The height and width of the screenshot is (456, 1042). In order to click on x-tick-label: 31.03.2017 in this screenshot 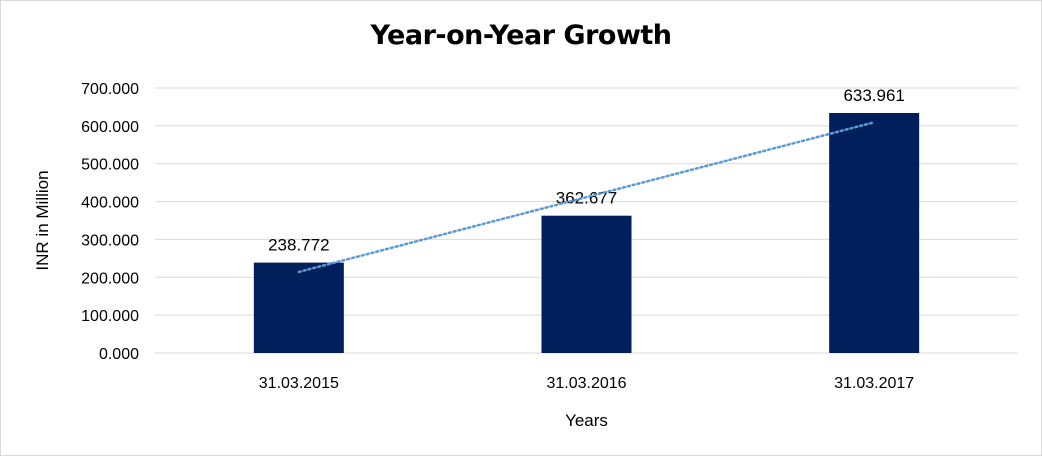, I will do `click(874, 383)`.